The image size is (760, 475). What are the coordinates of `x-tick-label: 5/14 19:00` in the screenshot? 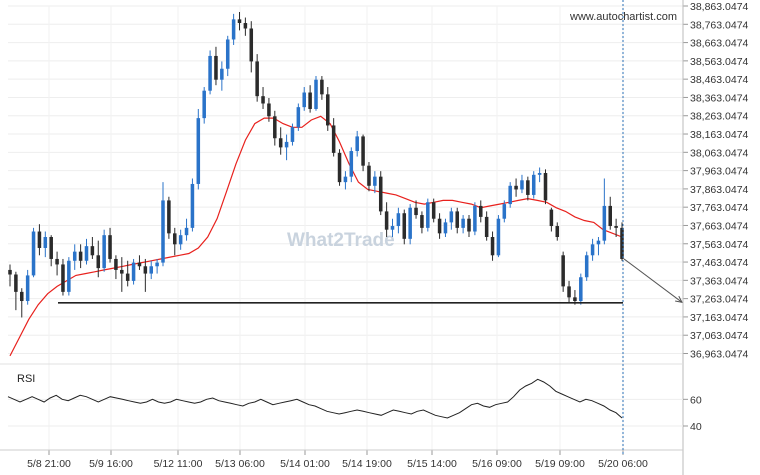 It's located at (367, 464).